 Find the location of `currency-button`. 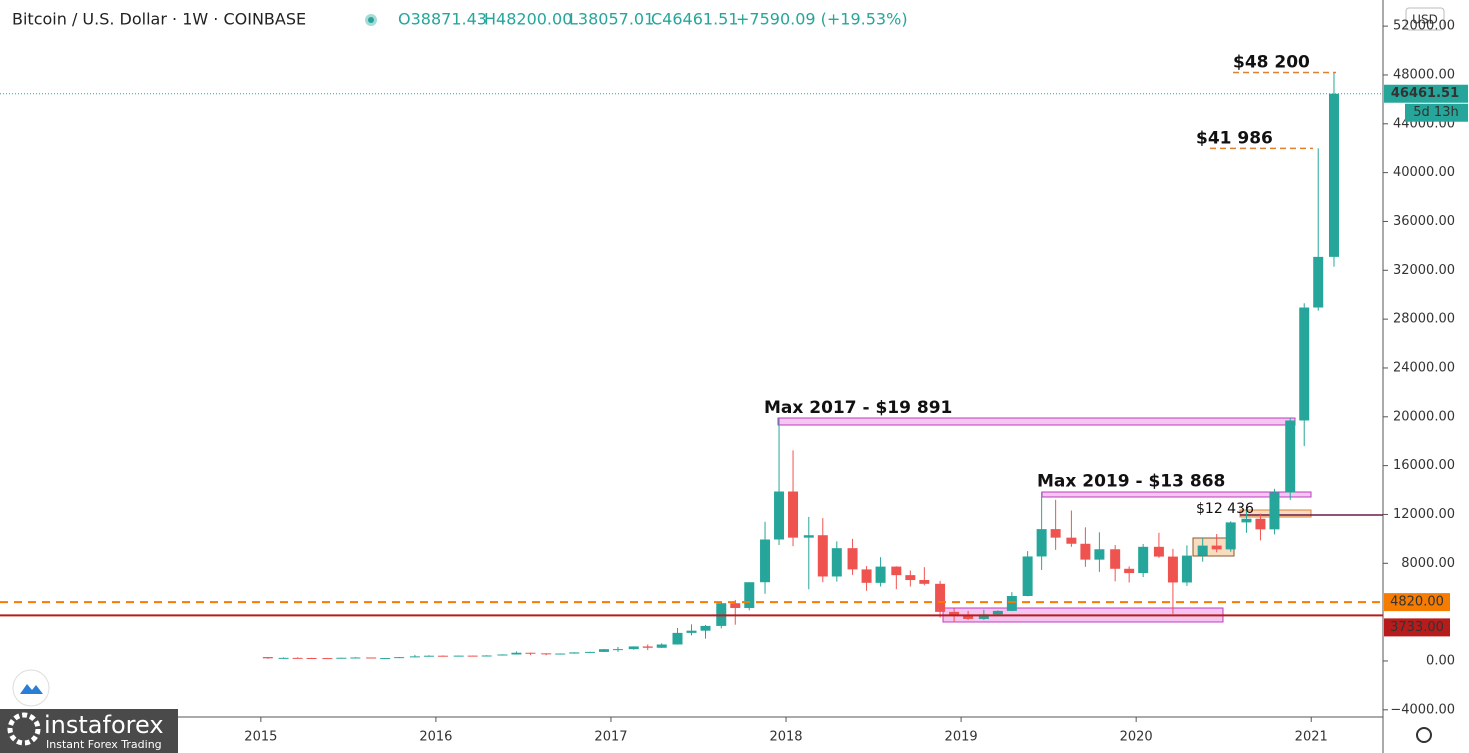

currency-button is located at coordinates (1425, 19).